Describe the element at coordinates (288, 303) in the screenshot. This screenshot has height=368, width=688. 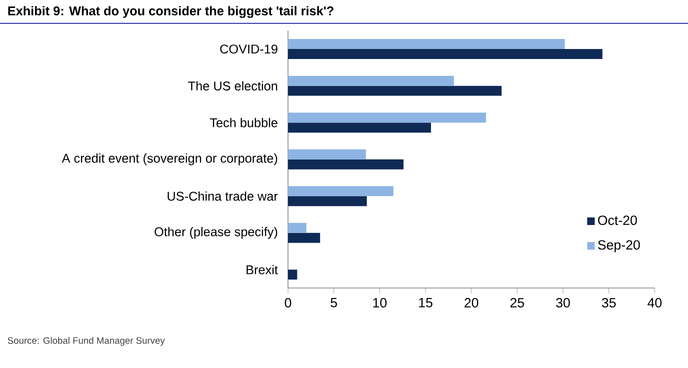
I see `x-tick-label: 0` at that location.